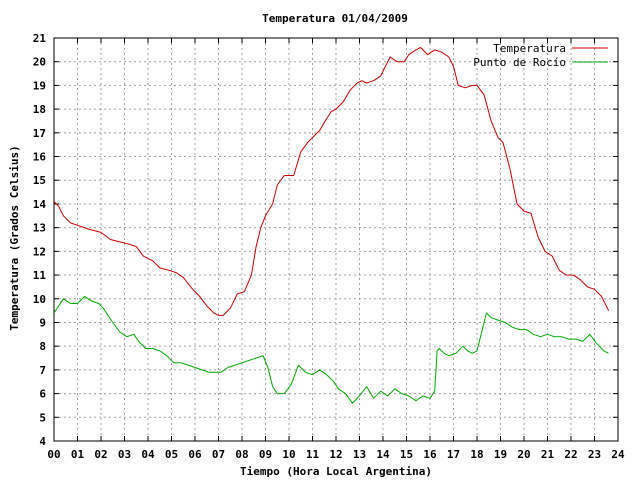 This screenshot has width=640, height=480. Describe the element at coordinates (618, 454) in the screenshot. I see `x-tick-label: 24` at that location.